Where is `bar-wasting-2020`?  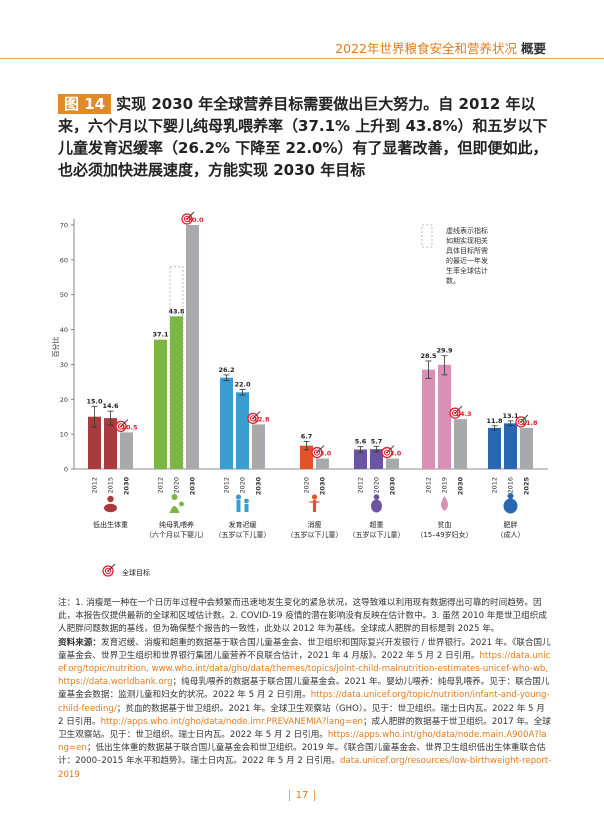
bar-wasting-2020 is located at coordinates (306, 457).